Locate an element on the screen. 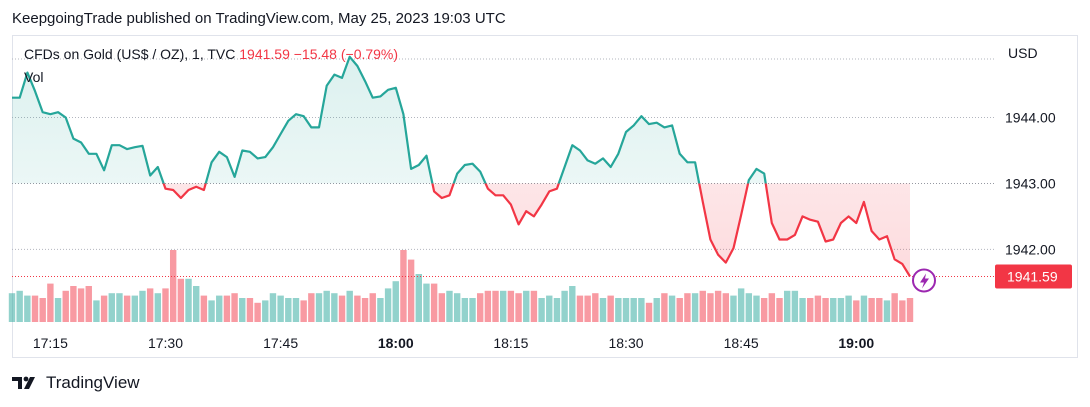 Image resolution: width=1090 pixels, height=407 pixels. last-price-badge is located at coordinates (1033, 276).